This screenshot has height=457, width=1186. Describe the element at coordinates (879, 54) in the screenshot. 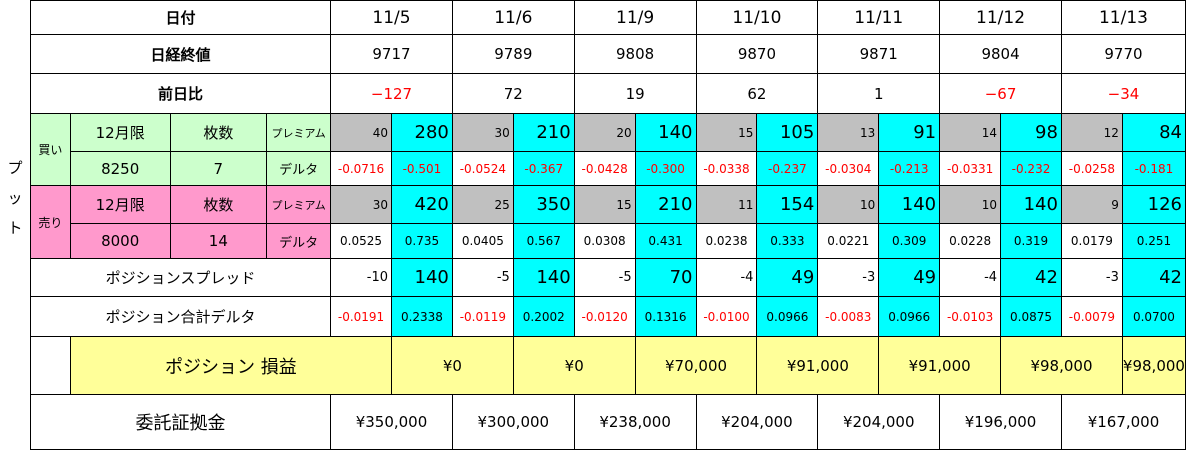

I see `close-cell: 9871` at that location.